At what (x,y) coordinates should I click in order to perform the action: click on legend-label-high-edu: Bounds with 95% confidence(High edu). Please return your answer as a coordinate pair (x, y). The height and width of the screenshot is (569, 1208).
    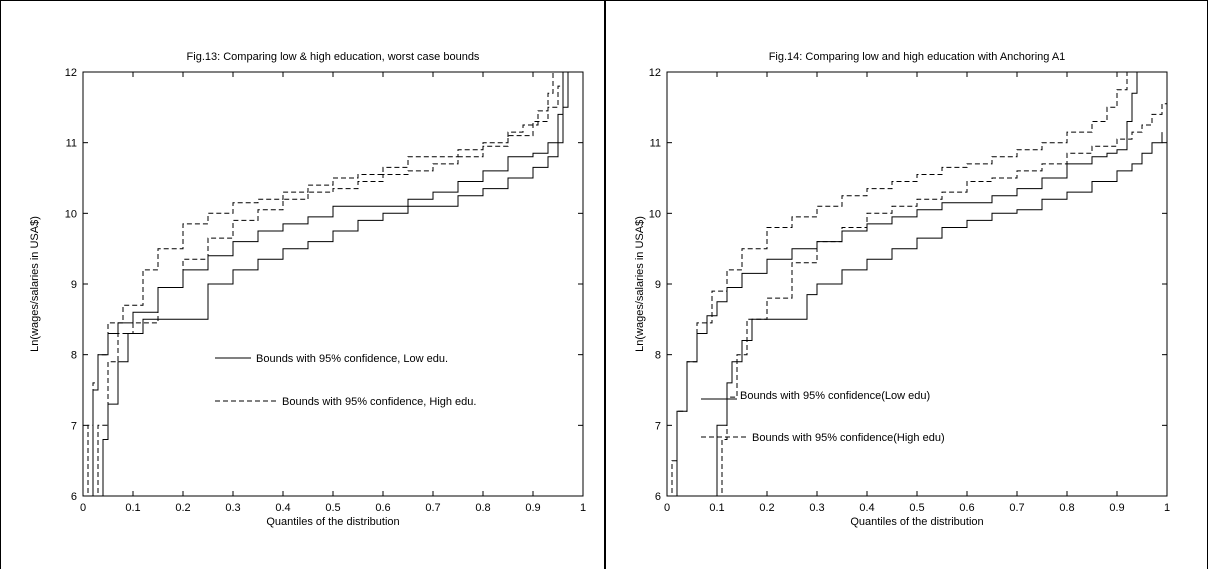
    Looking at the image, I should click on (848, 438).